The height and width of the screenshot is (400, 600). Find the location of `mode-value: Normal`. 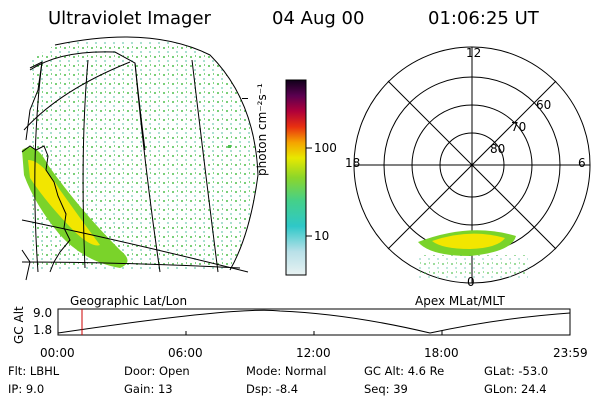

mode-value: Normal is located at coordinates (305, 371).